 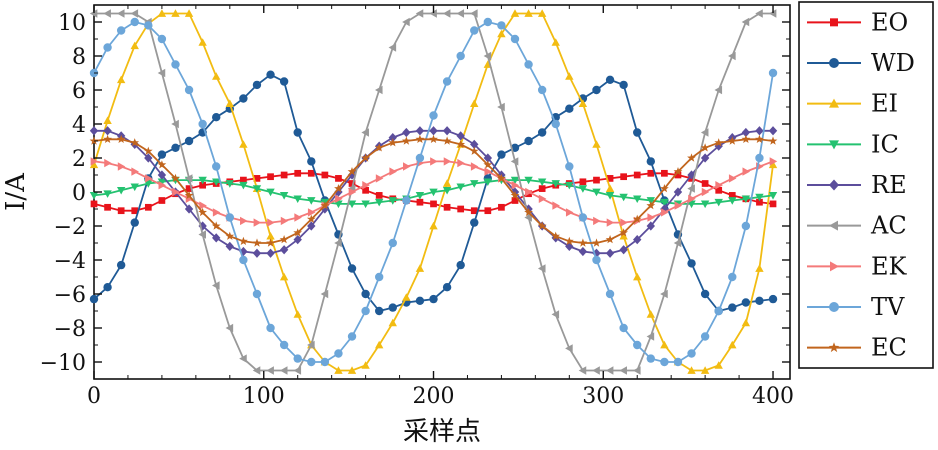 I want to click on legend-label: TV, so click(x=888, y=307).